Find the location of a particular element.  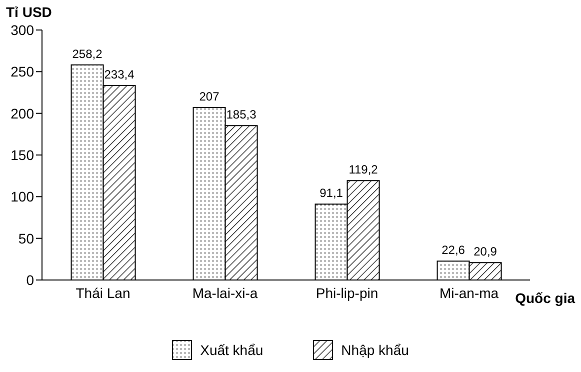

x-axis-title: Quốc gia is located at coordinates (545, 298).